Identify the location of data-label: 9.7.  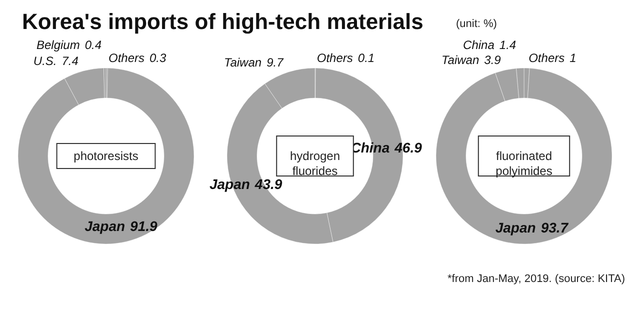
(275, 62).